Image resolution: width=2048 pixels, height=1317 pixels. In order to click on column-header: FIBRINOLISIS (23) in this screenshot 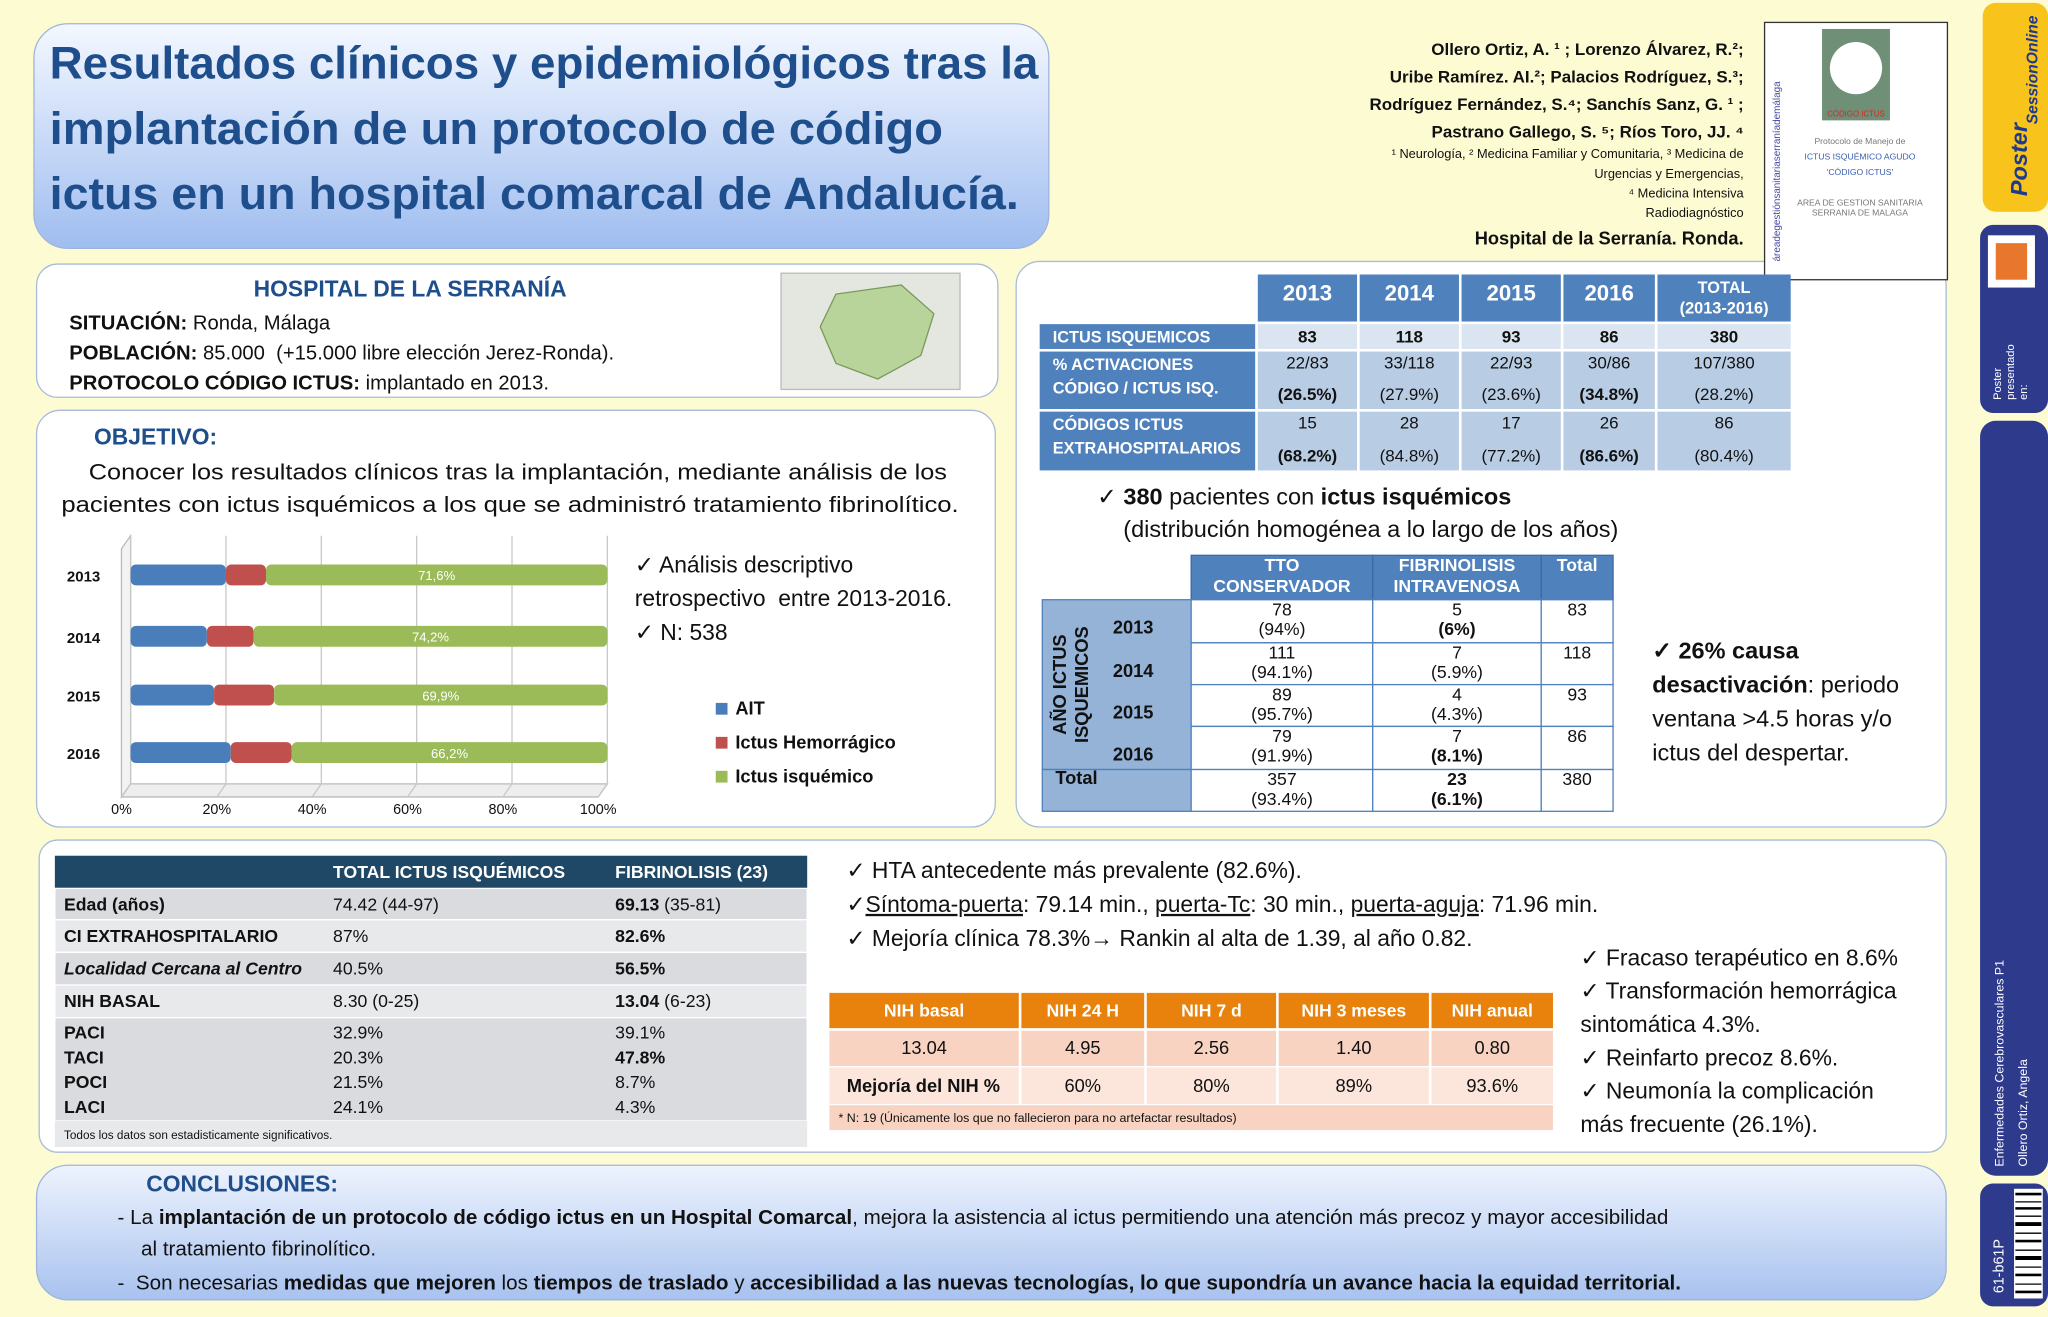, I will do `click(691, 872)`.